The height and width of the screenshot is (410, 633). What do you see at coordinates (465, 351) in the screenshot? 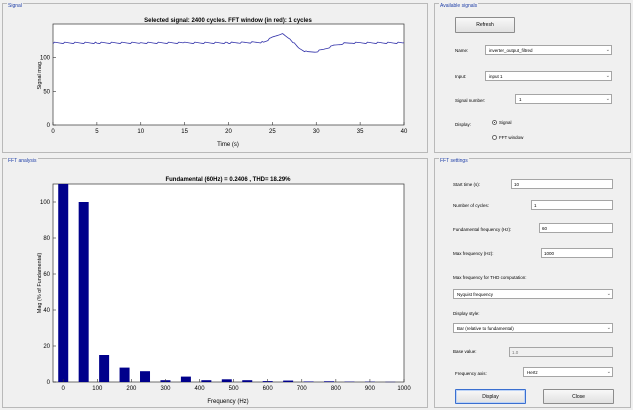
I see `base-value-label: Base value:` at bounding box center [465, 351].